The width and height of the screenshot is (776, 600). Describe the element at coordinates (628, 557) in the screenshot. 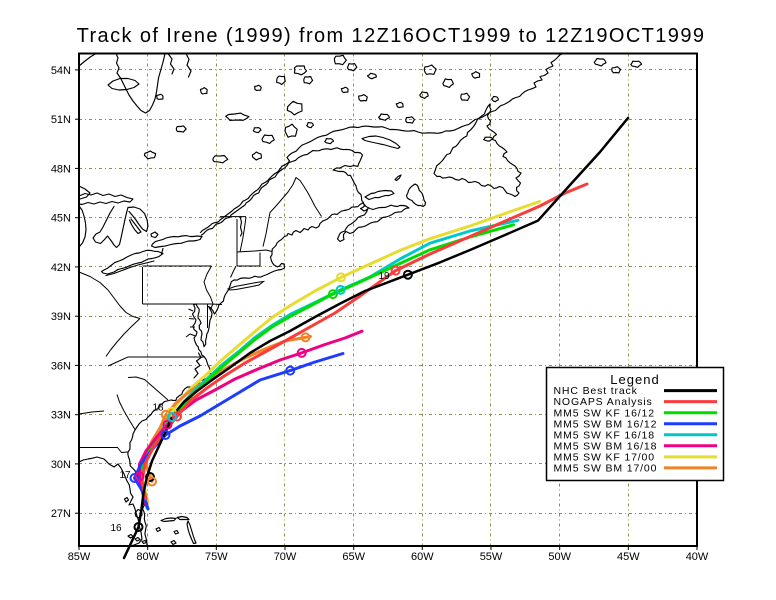

I see `svg-text: 45W` at that location.